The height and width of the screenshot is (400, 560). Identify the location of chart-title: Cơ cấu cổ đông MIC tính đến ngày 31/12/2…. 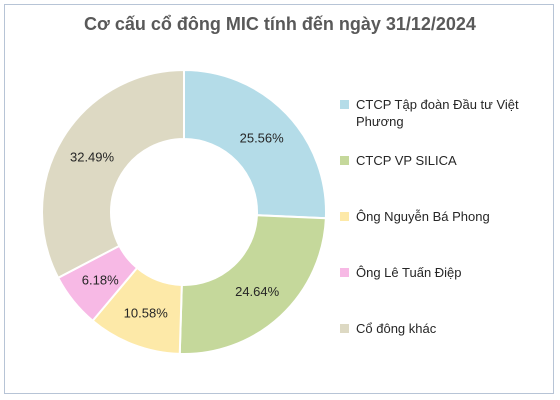
(280, 24).